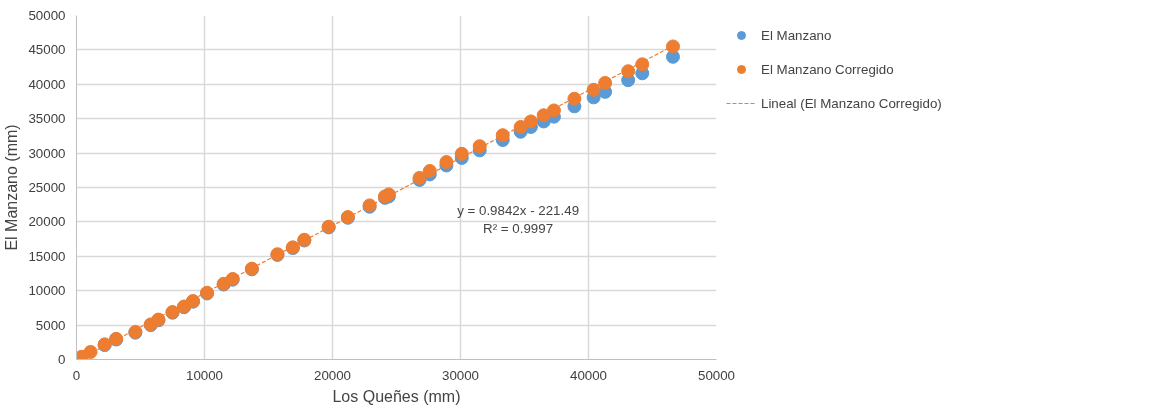 The height and width of the screenshot is (419, 1162). Describe the element at coordinates (851, 103) in the screenshot. I see `legend-label: Lineal (El Manzano Corregido)` at that location.